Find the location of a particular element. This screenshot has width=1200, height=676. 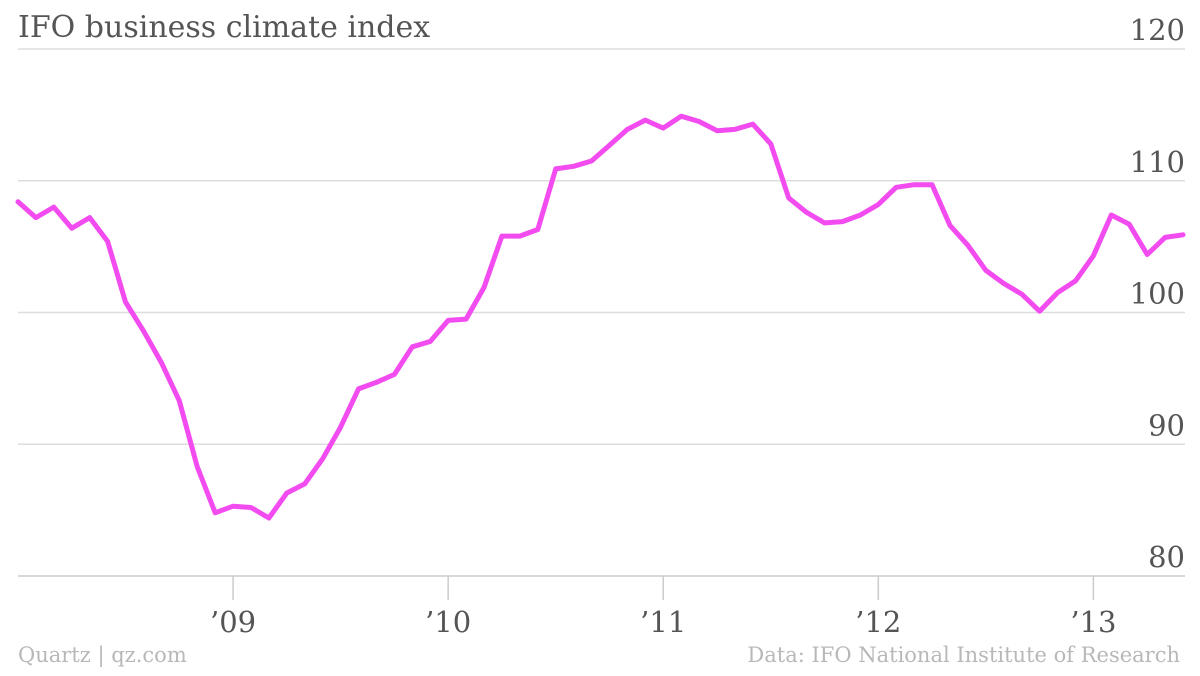

y-axis-labels: 80 90 100 110 120 is located at coordinates (1157, 293).